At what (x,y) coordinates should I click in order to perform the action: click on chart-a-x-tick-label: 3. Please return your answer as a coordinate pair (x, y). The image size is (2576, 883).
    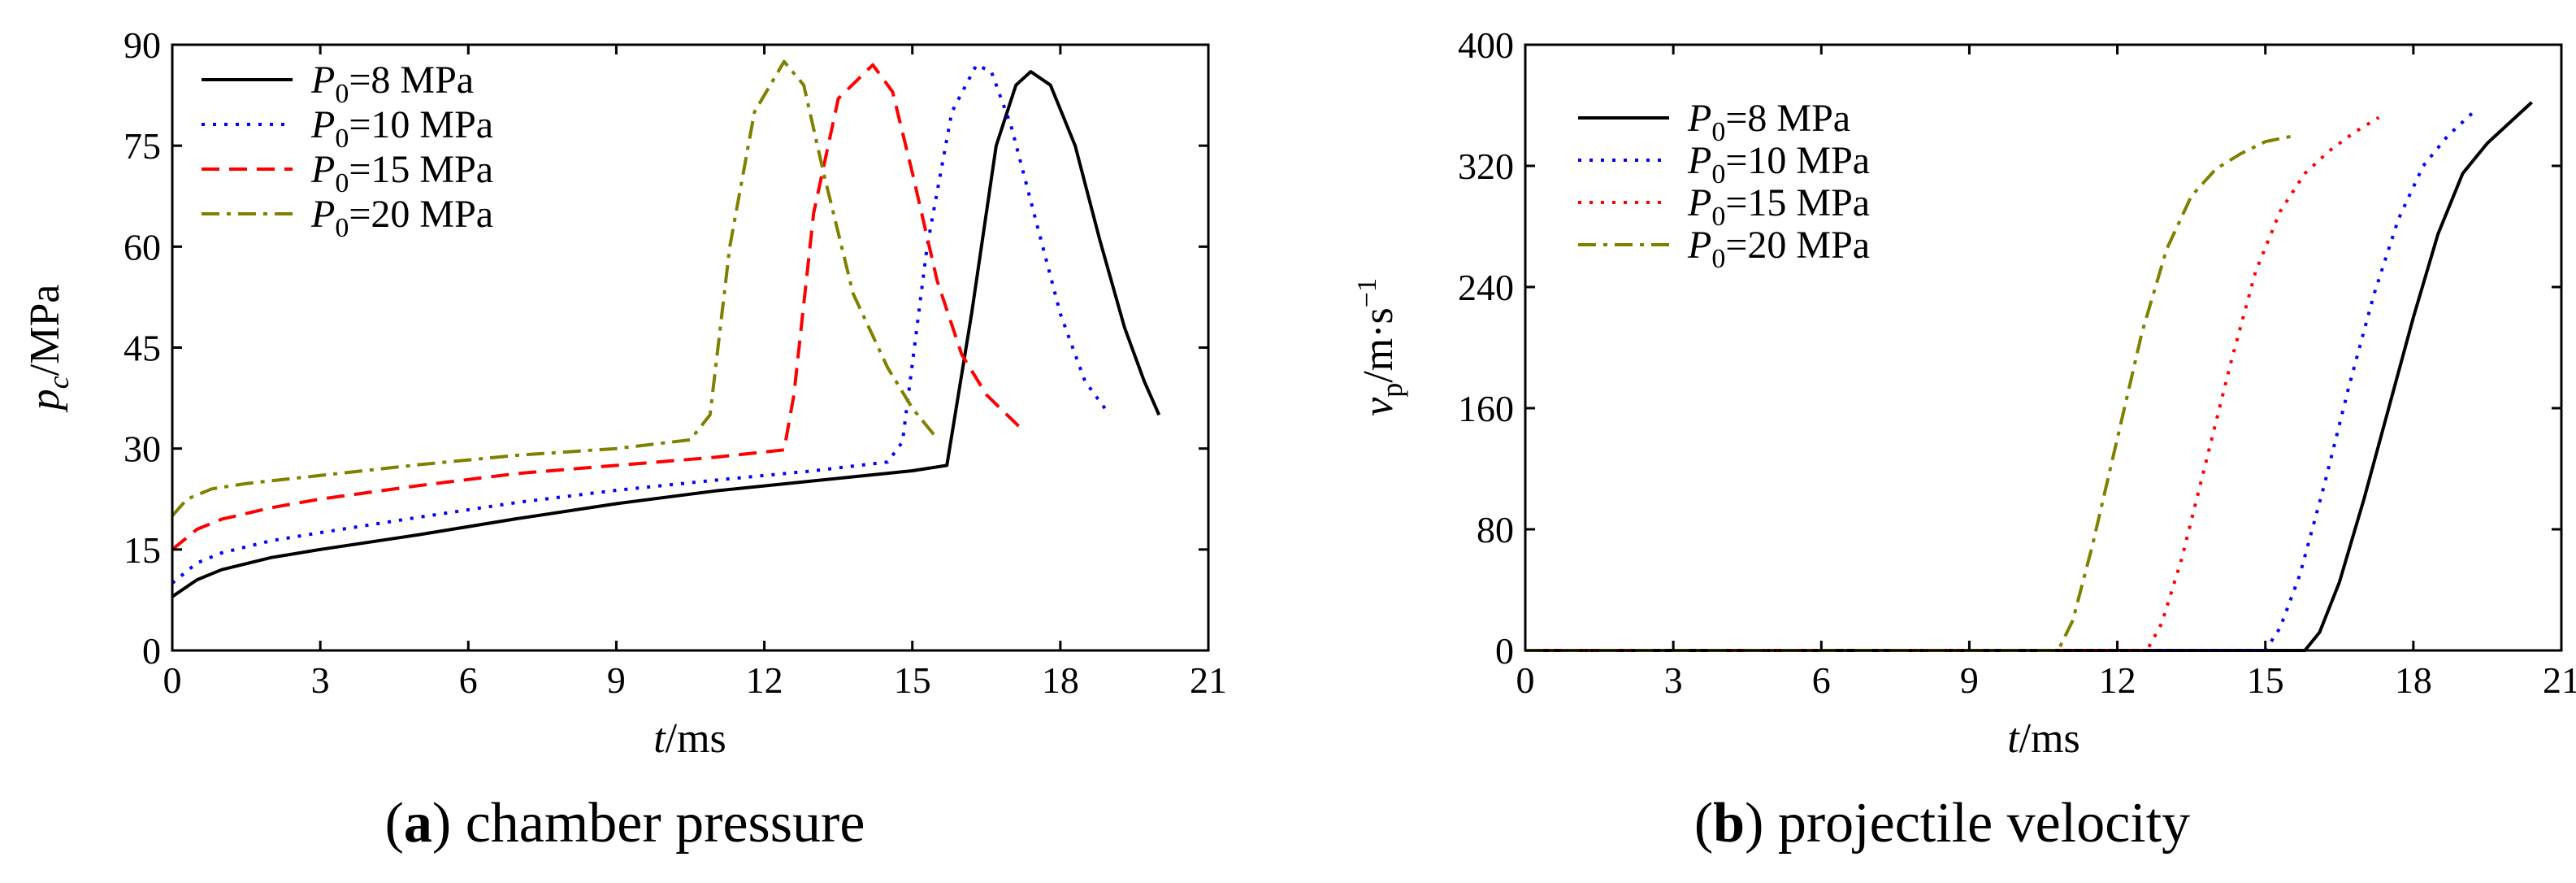
    Looking at the image, I should click on (320, 680).